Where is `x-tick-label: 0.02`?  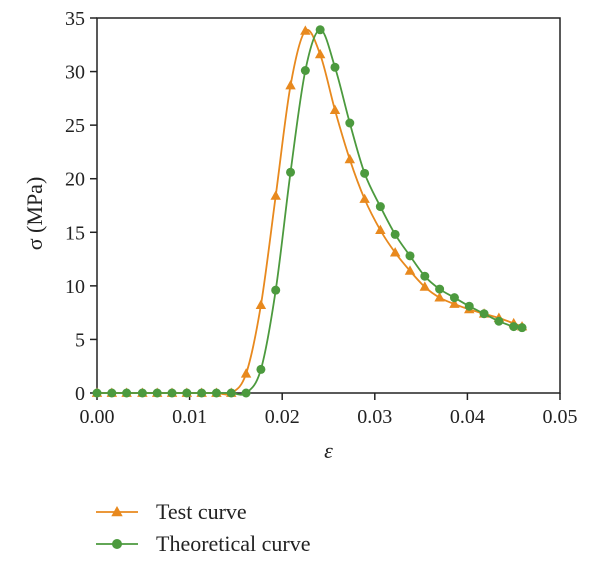
x-tick-label: 0.02 is located at coordinates (282, 417).